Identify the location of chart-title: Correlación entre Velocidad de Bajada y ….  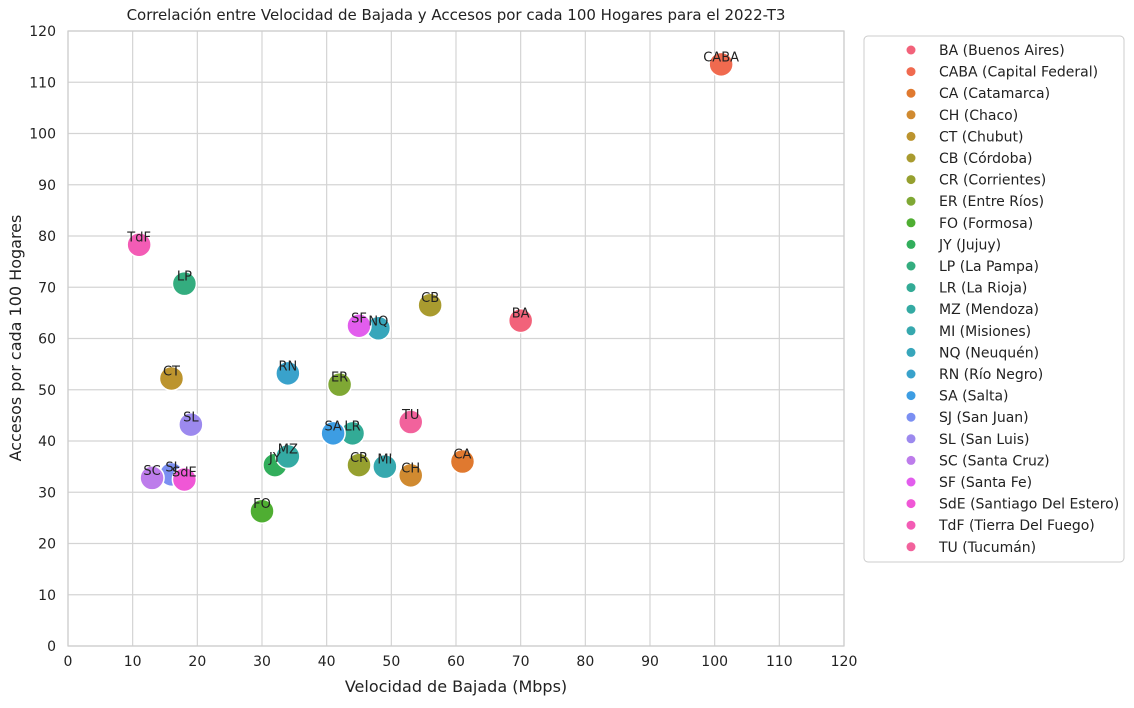
(456, 15).